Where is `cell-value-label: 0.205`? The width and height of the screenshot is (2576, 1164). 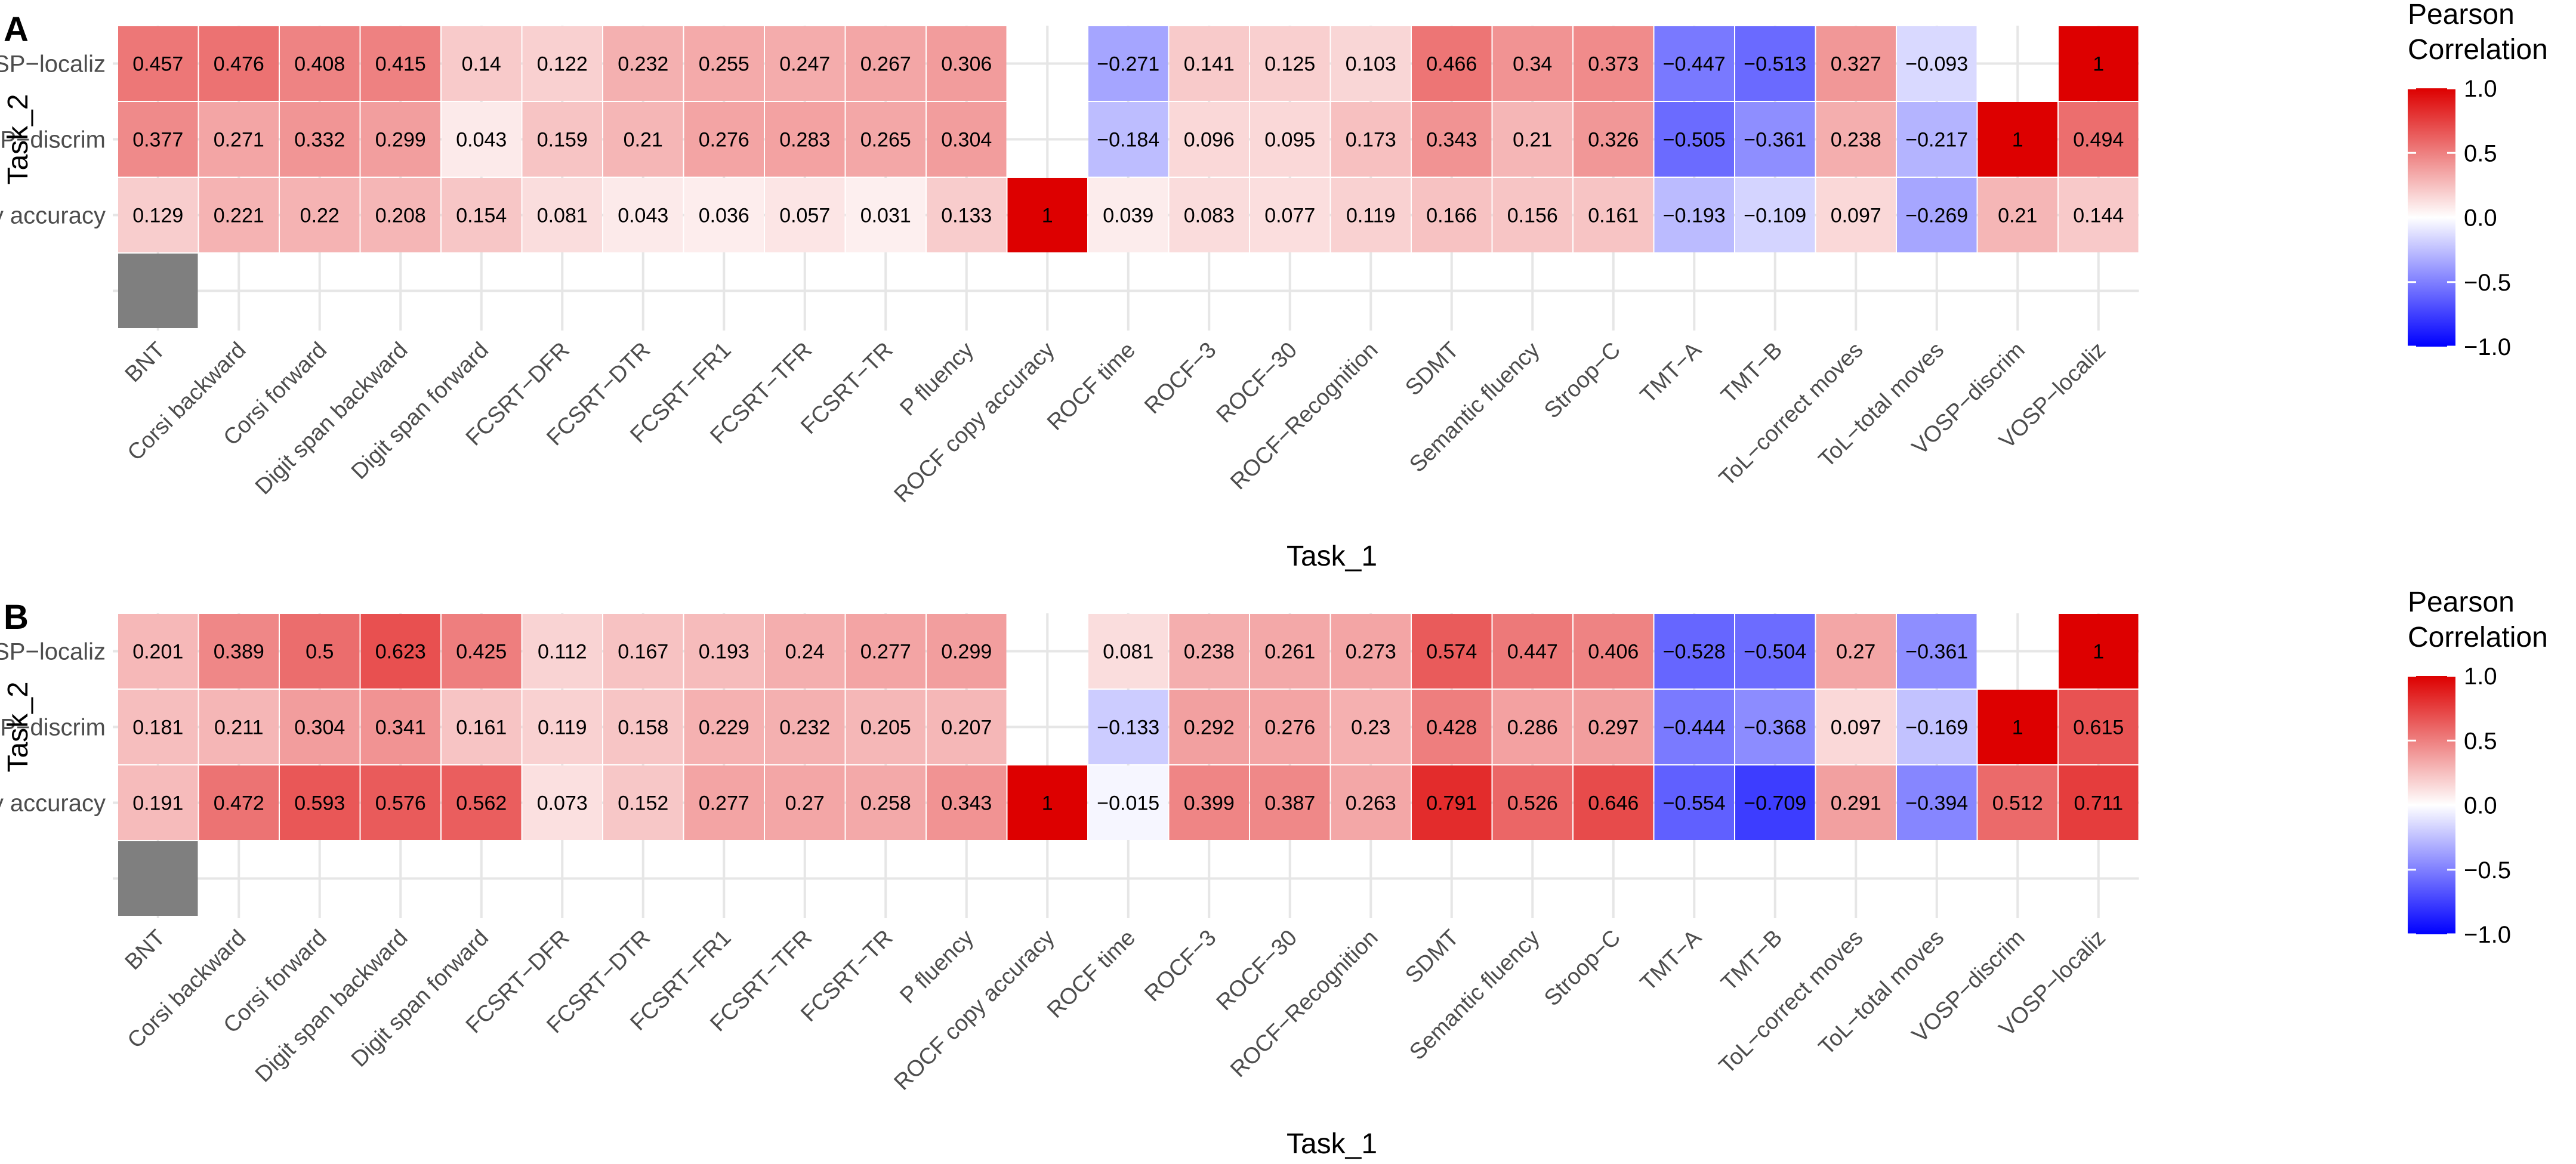 cell-value-label: 0.205 is located at coordinates (886, 728).